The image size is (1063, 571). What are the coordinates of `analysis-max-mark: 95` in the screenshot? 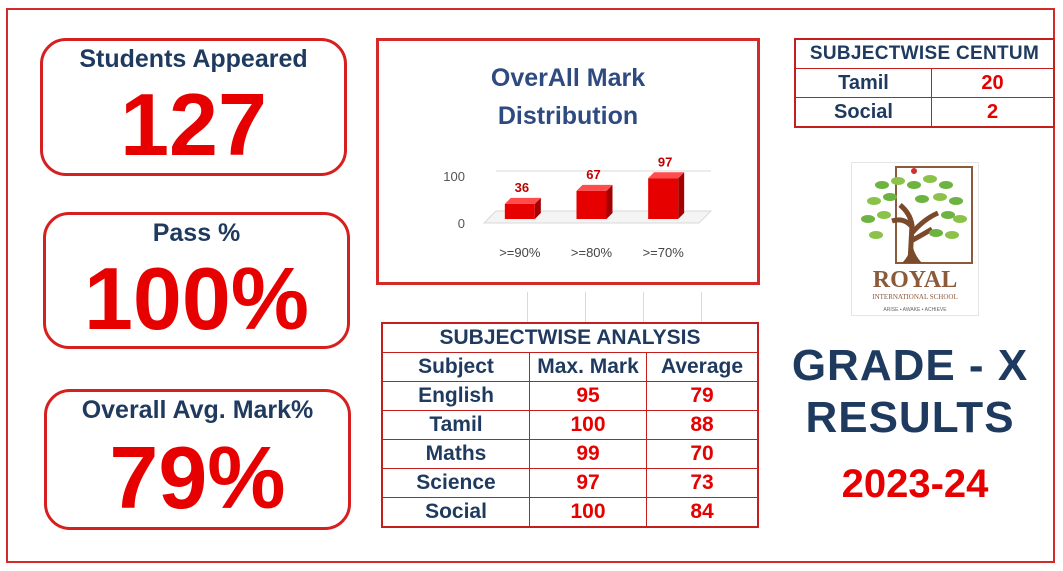 It's located at (588, 396).